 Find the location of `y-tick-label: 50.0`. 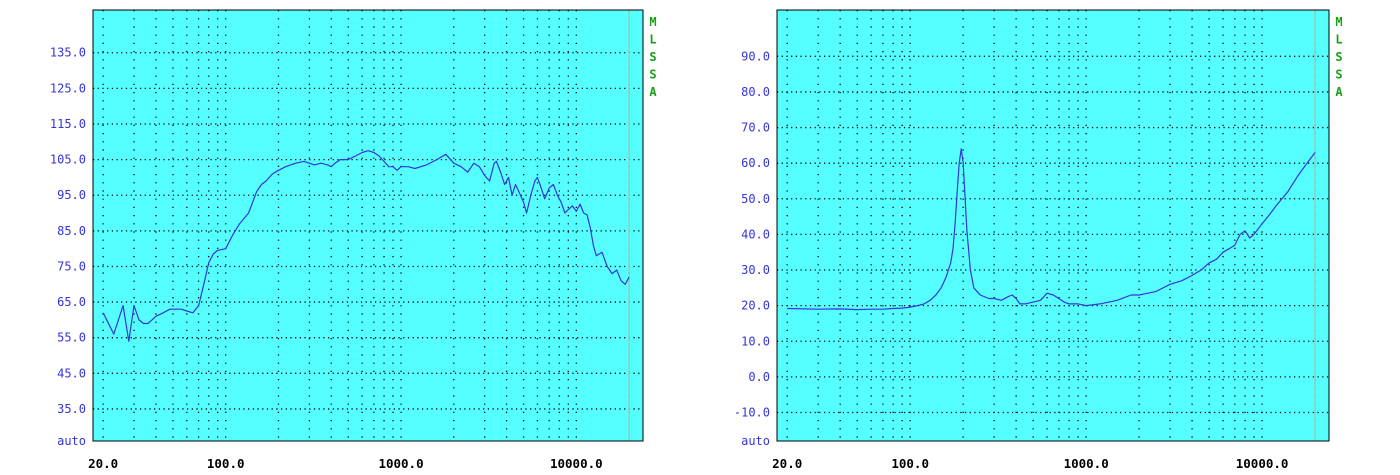

y-tick-label: 50.0 is located at coordinates (755, 199).